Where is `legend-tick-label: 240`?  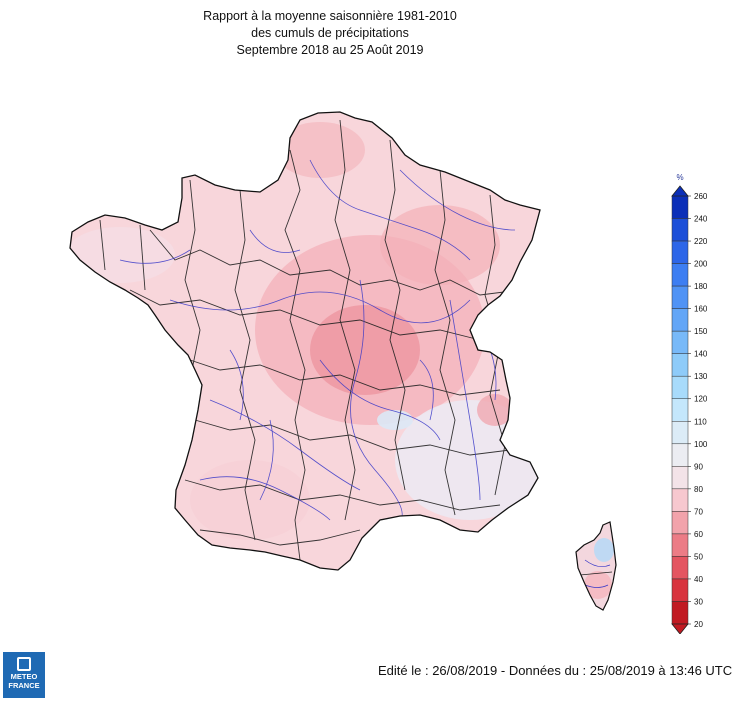 legend-tick-label: 240 is located at coordinates (701, 219).